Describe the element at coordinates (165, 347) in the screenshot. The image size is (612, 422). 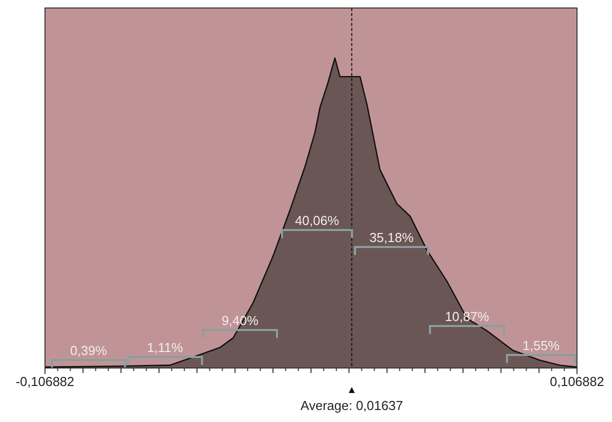
I see `annotation: 1,11%` at that location.